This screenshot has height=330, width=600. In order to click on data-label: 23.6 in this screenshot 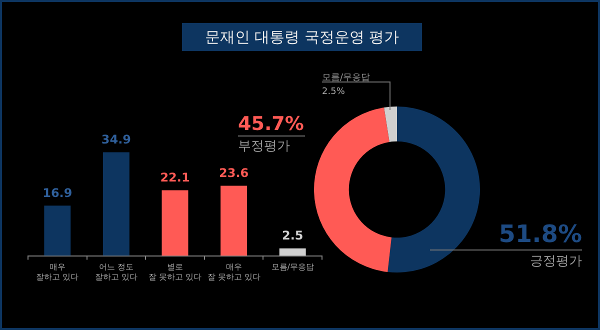, I will do `click(233, 173)`.